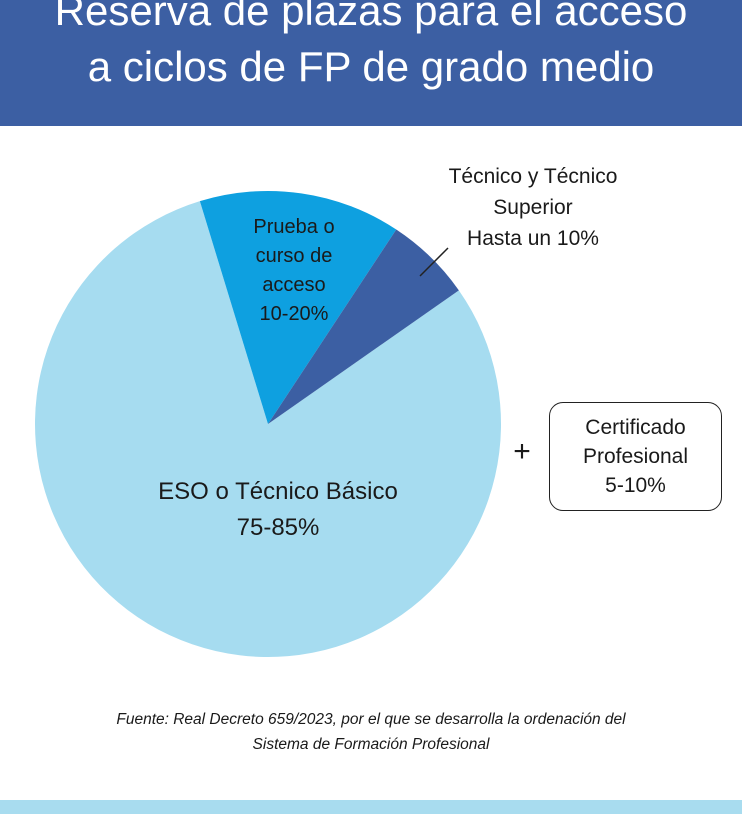 The image size is (742, 814). Describe the element at coordinates (371, 744) in the screenshot. I see `source-line-2: Sistema de Formación Profesional` at that location.